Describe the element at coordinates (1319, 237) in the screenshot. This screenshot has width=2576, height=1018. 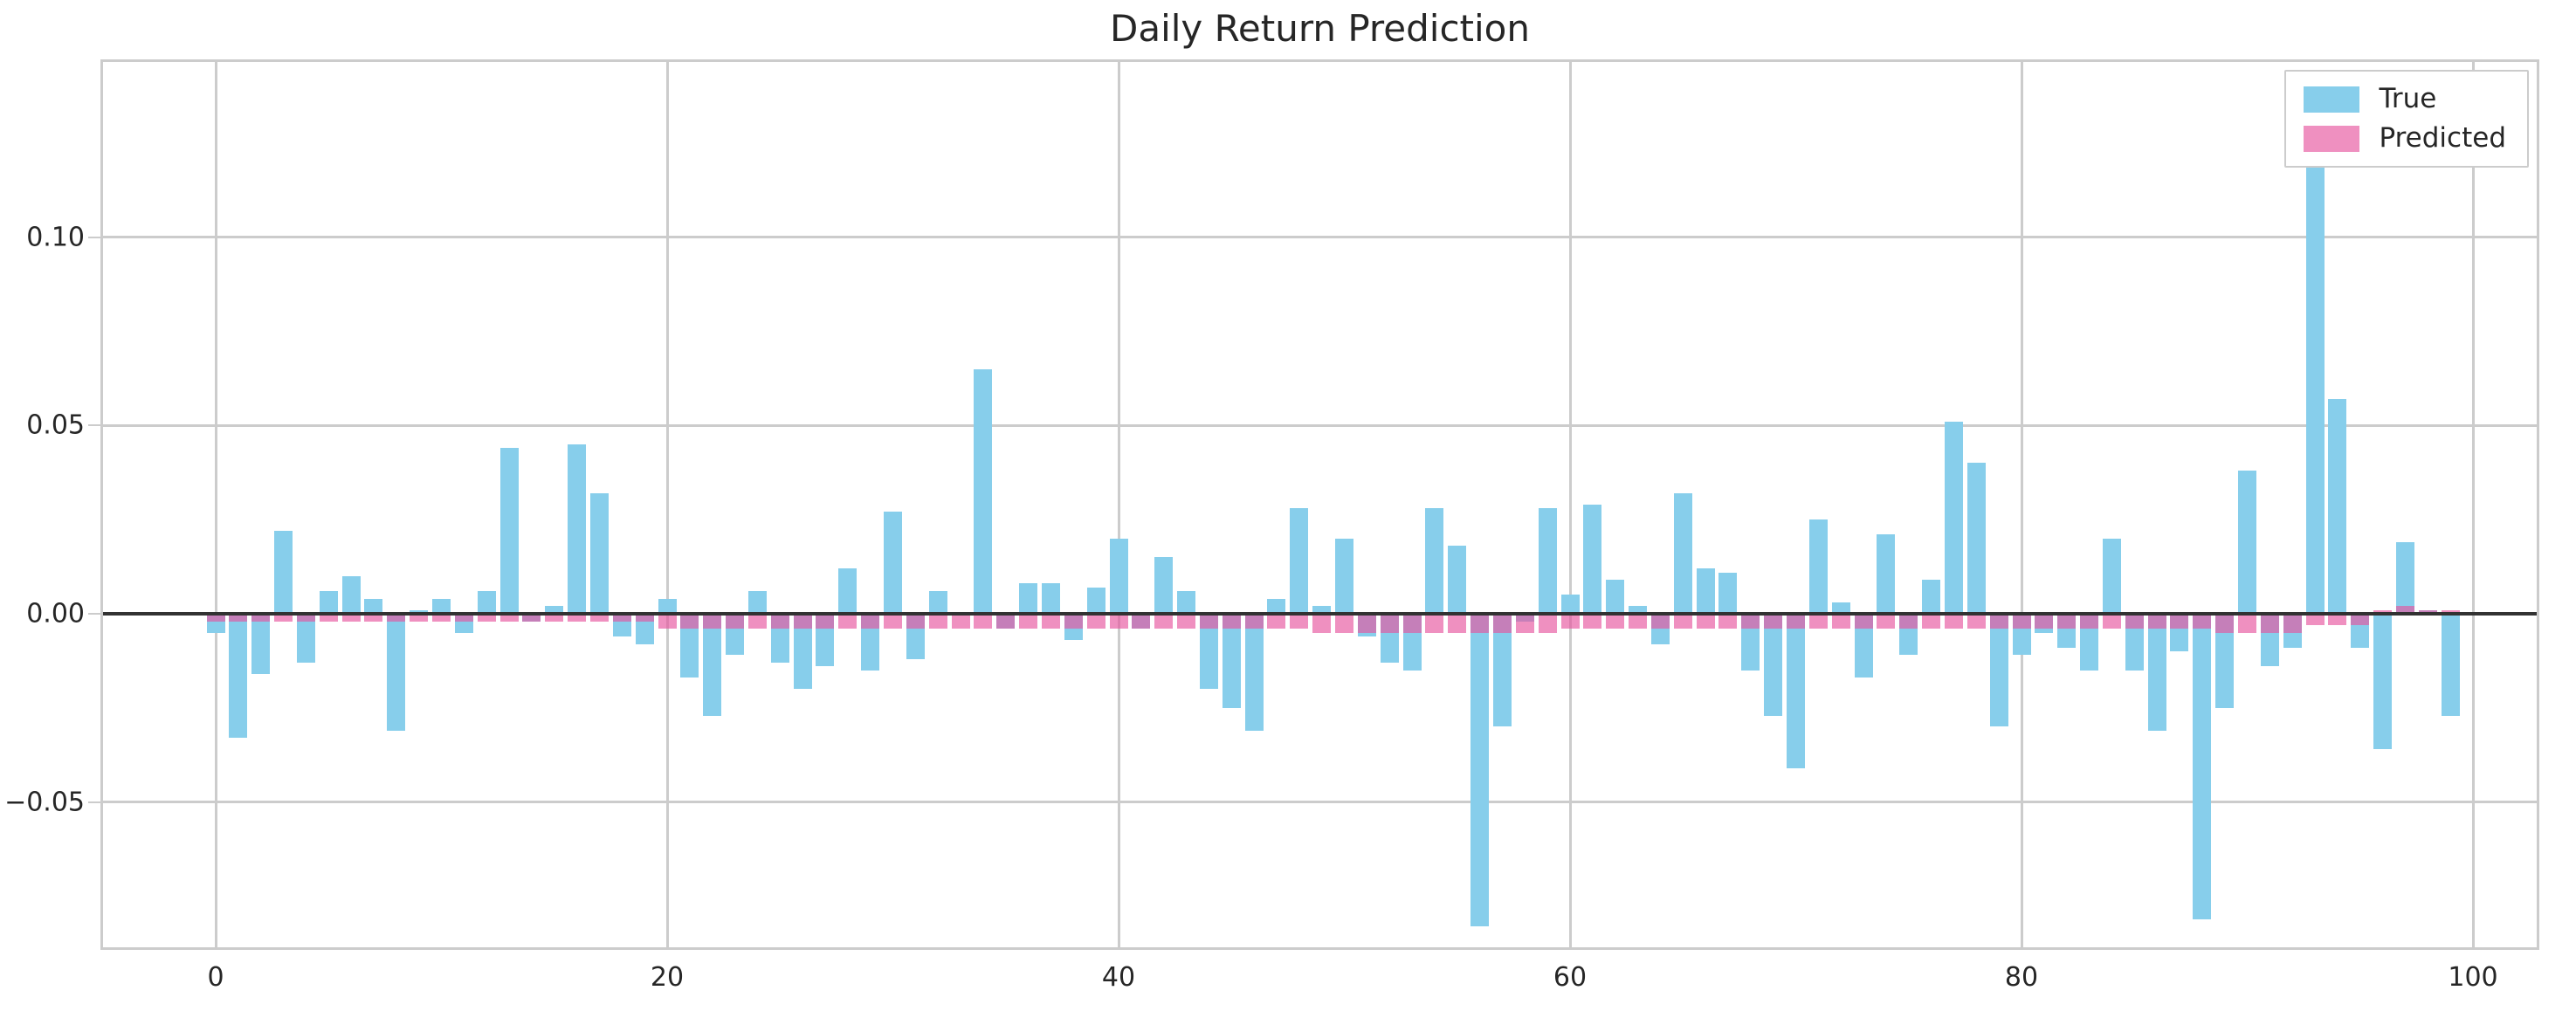
I see `y-gridline` at that location.